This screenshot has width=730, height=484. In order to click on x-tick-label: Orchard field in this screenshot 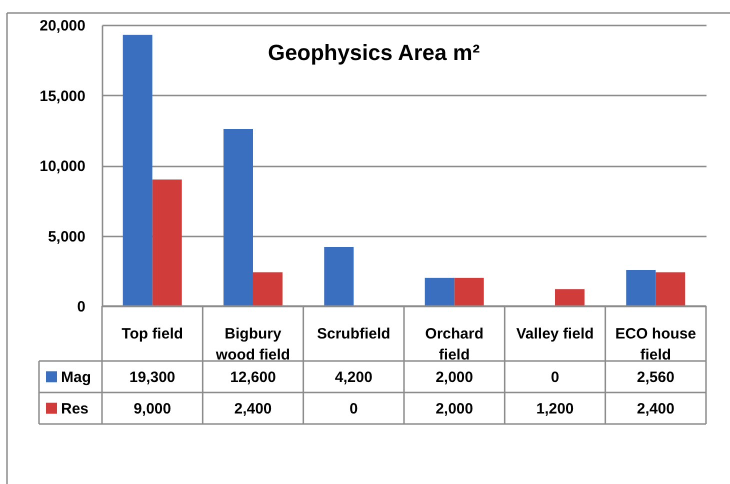, I will do `click(454, 345)`.